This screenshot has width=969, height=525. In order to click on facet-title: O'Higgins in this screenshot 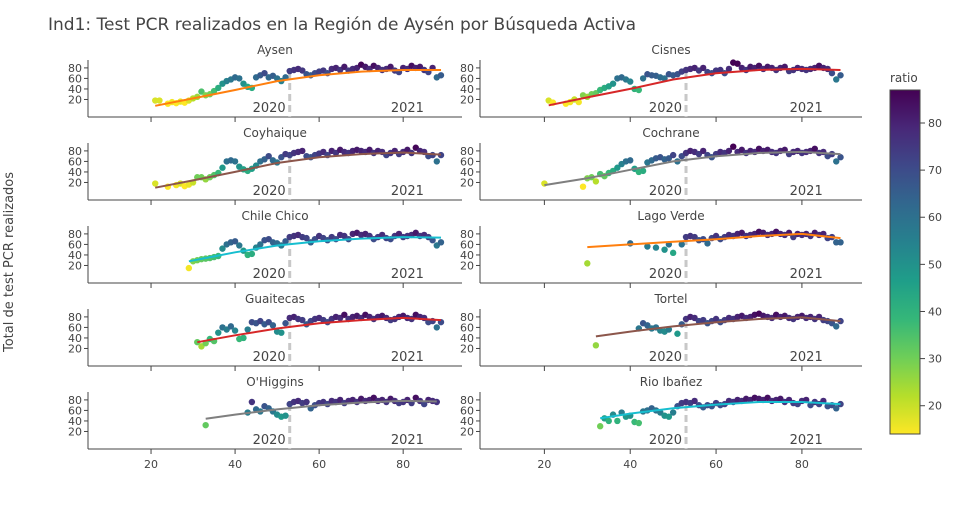, I will do `click(275, 382)`.